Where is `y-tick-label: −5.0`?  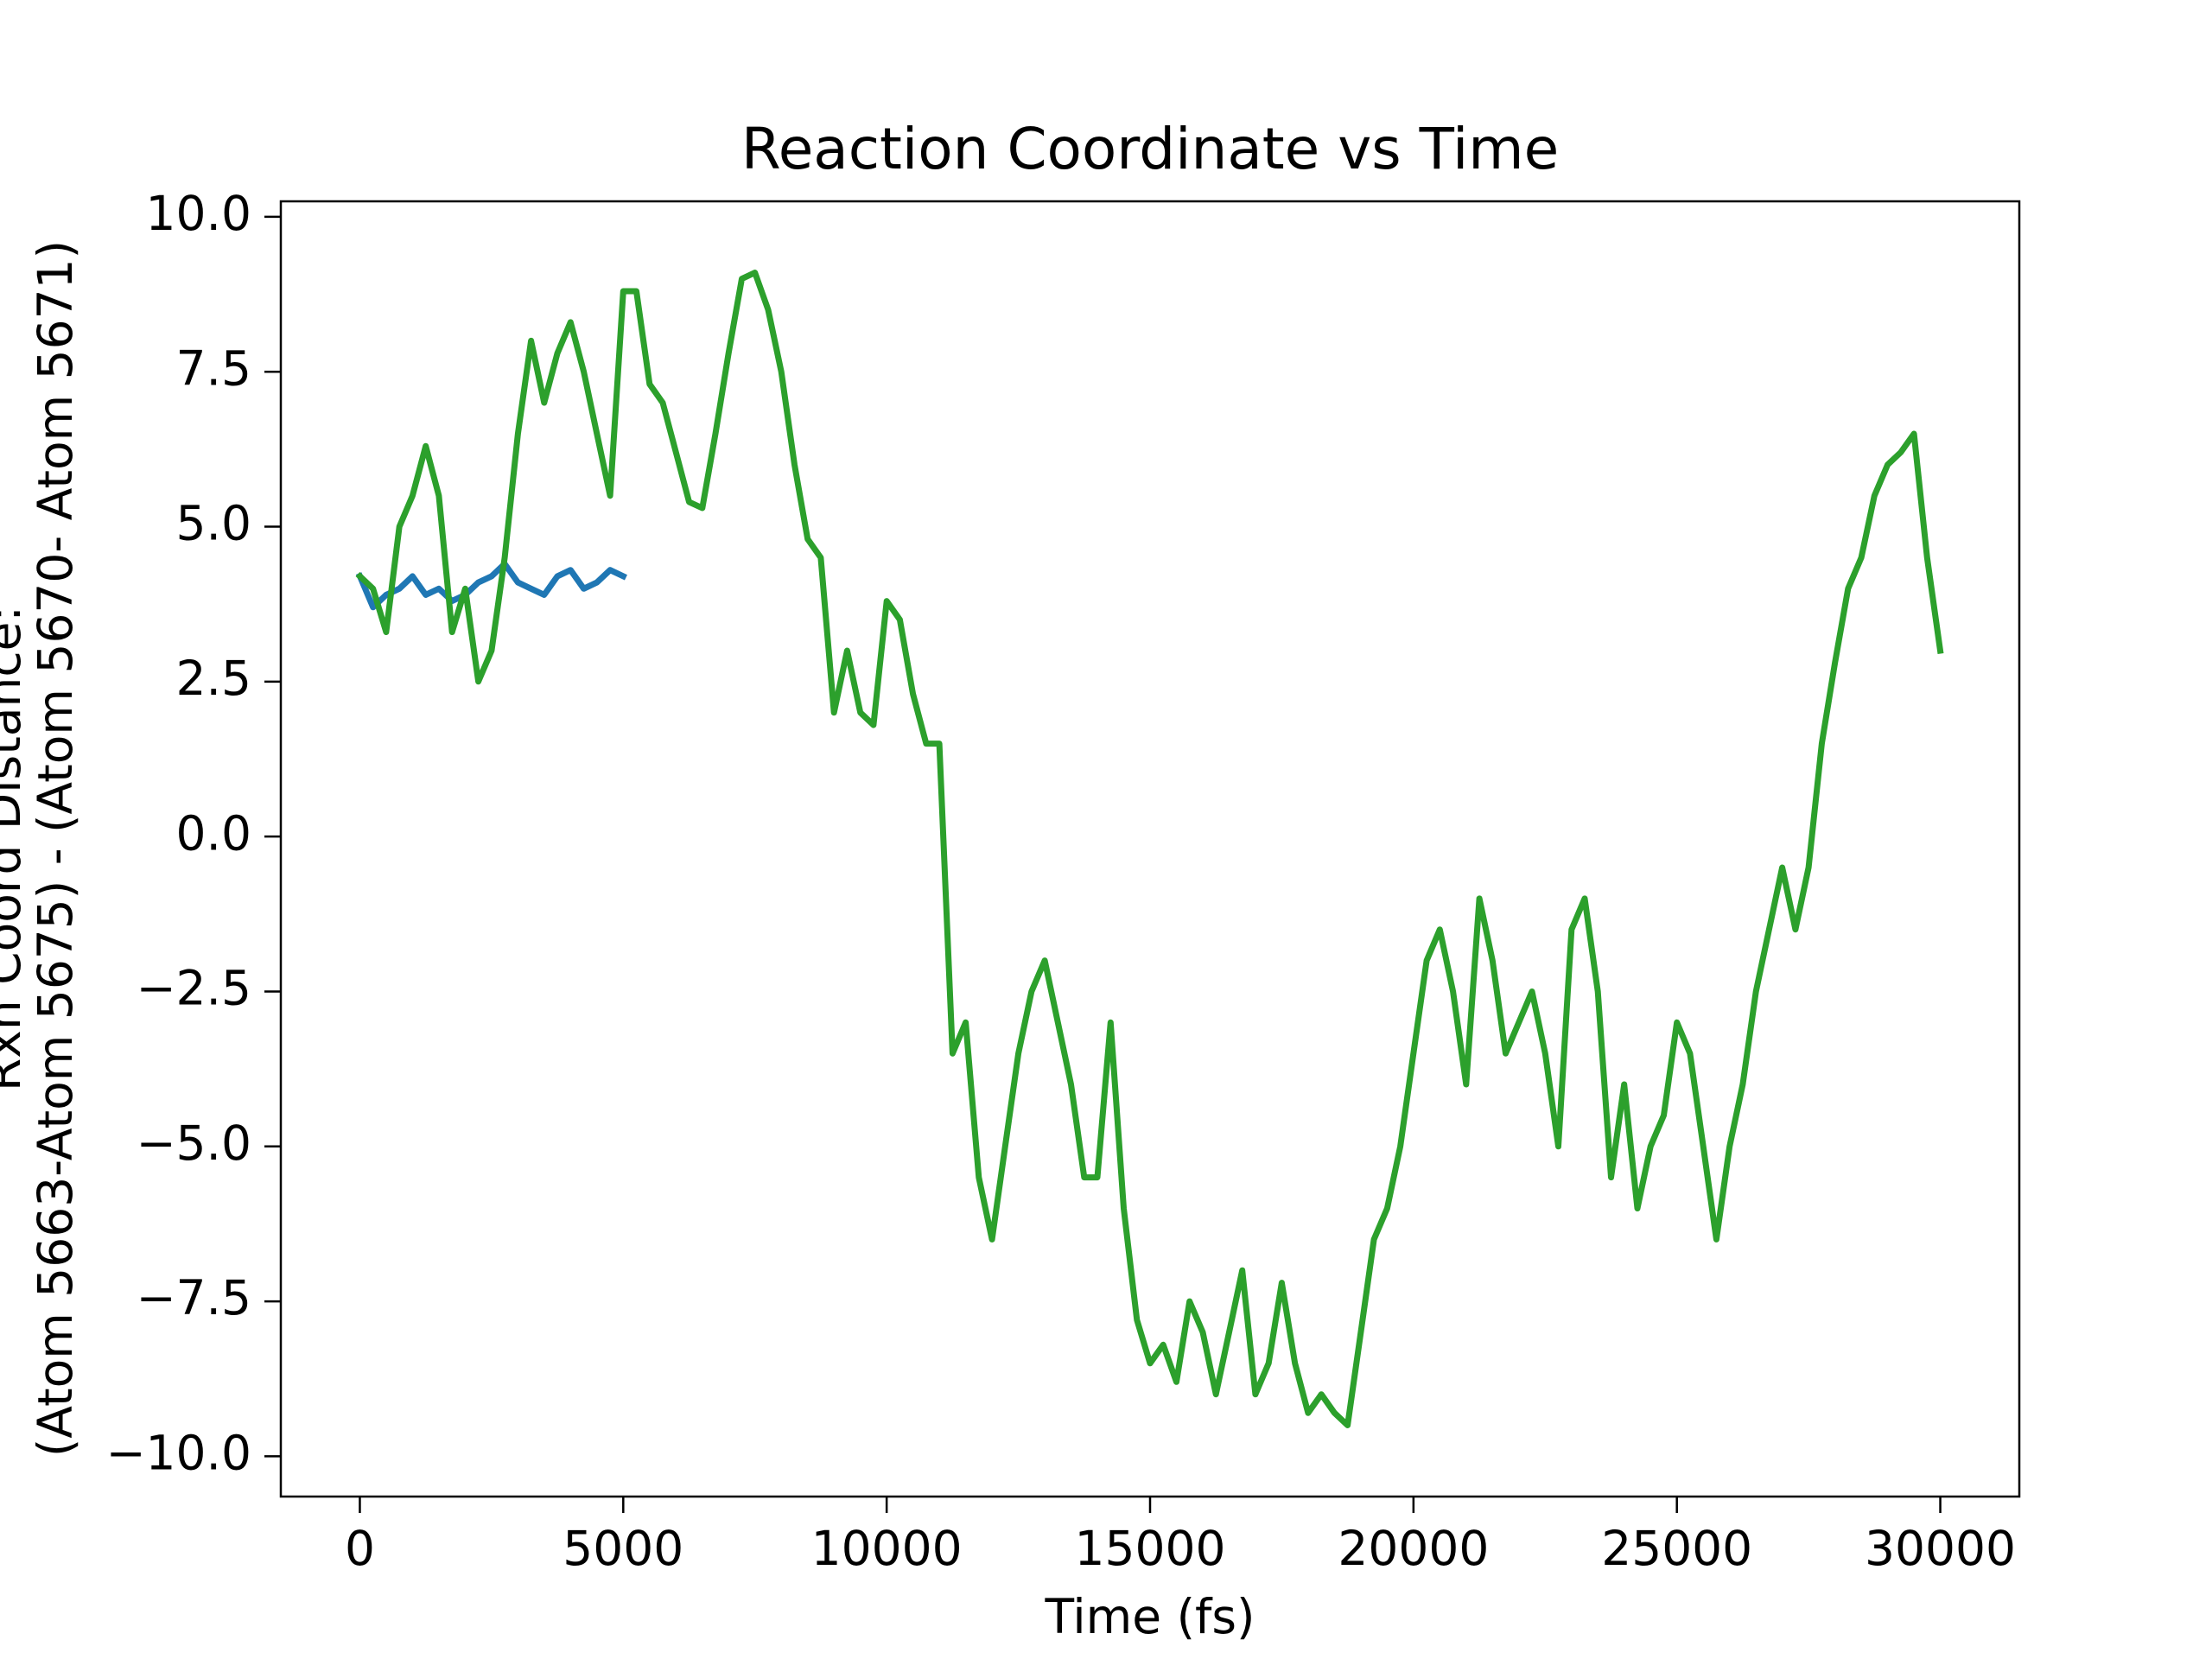
y-tick-label: −5.0 is located at coordinates (193, 1143).